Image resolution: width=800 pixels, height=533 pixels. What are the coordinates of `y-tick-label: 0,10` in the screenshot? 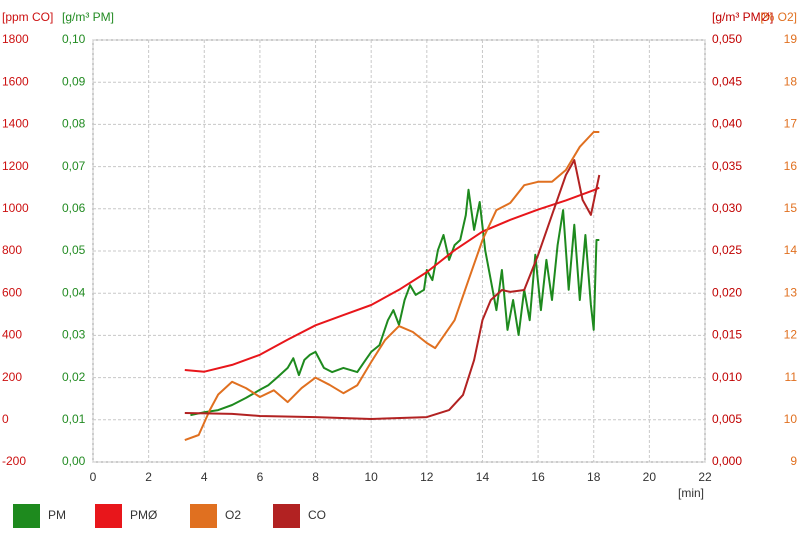 It's located at (74, 39).